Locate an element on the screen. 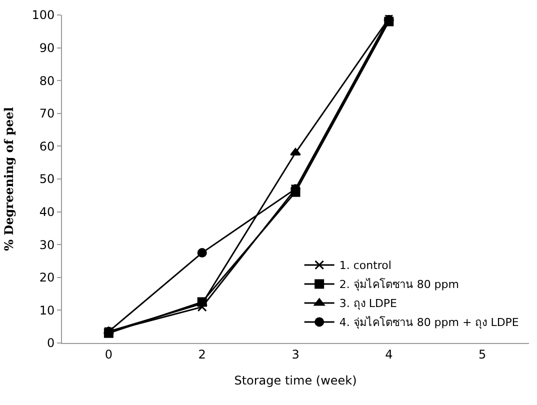  legend-label: 2. จุ่มไคโตซาน 80 ppm is located at coordinates (399, 284).